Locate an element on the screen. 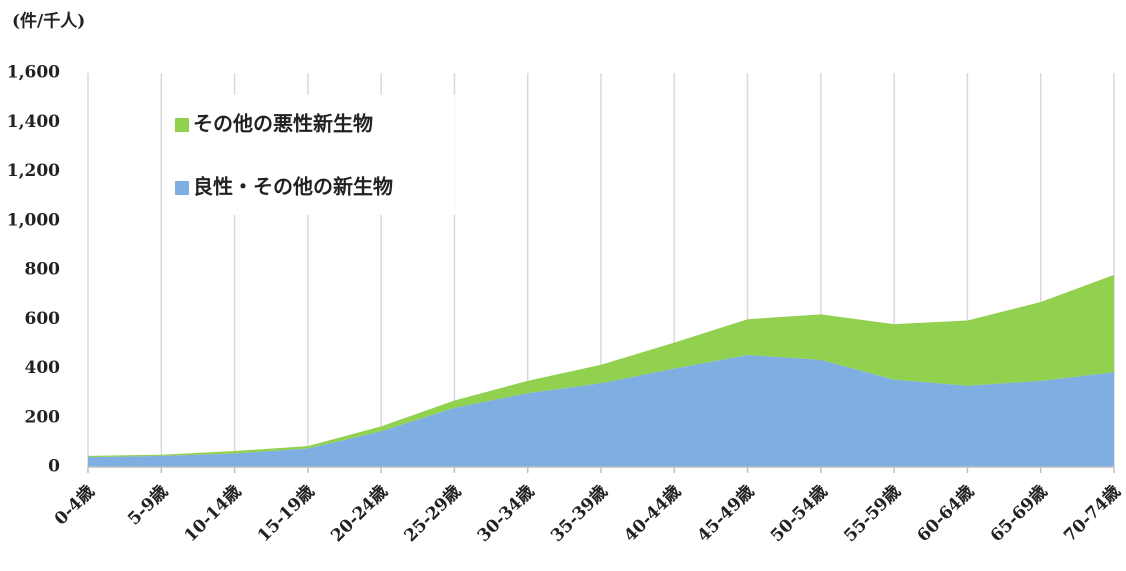  x-tick-label: 20-24歳 is located at coordinates (359, 513).